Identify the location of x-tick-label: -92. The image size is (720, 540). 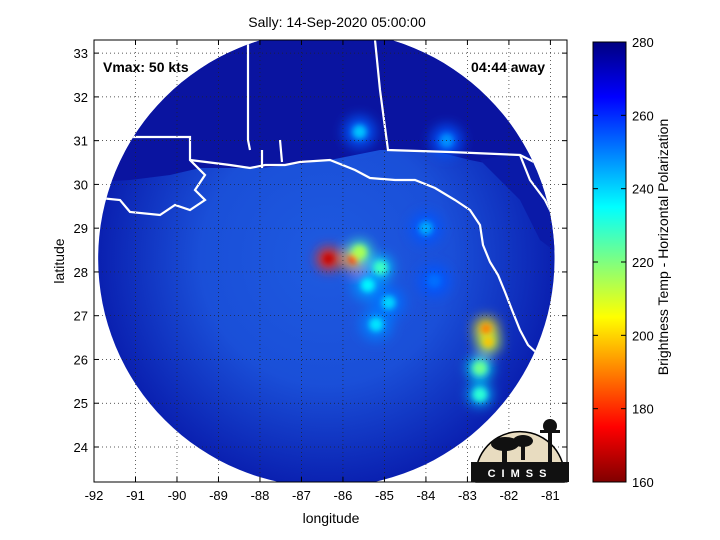
(94, 495).